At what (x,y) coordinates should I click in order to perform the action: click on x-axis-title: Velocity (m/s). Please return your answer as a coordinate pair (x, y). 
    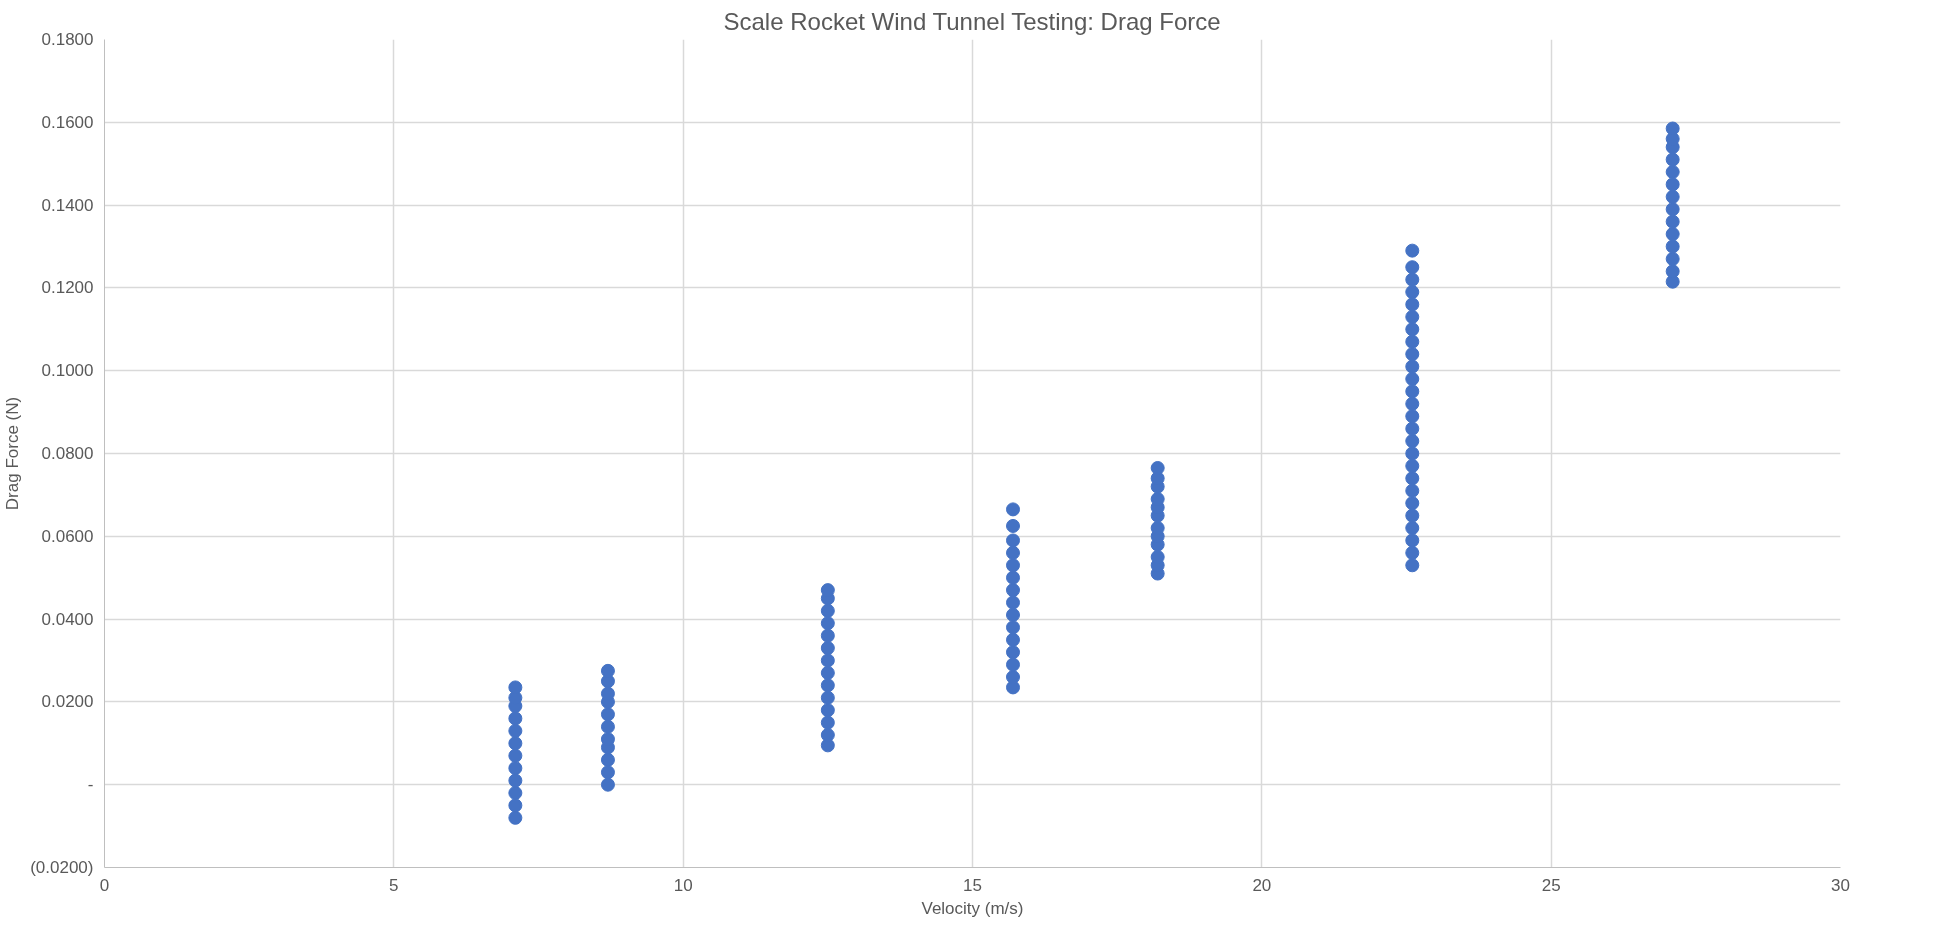
    Looking at the image, I should click on (972, 908).